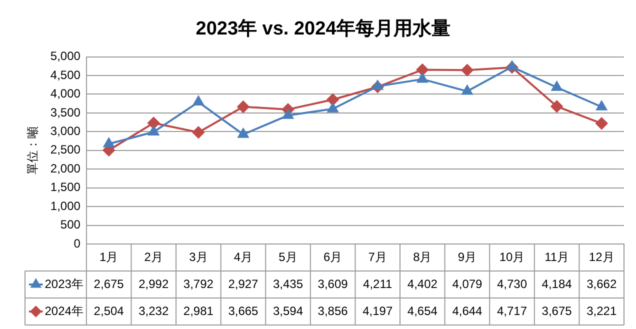 The width and height of the screenshot is (636, 329). What do you see at coordinates (243, 283) in the screenshot?
I see `data-label: 2,927` at bounding box center [243, 283].